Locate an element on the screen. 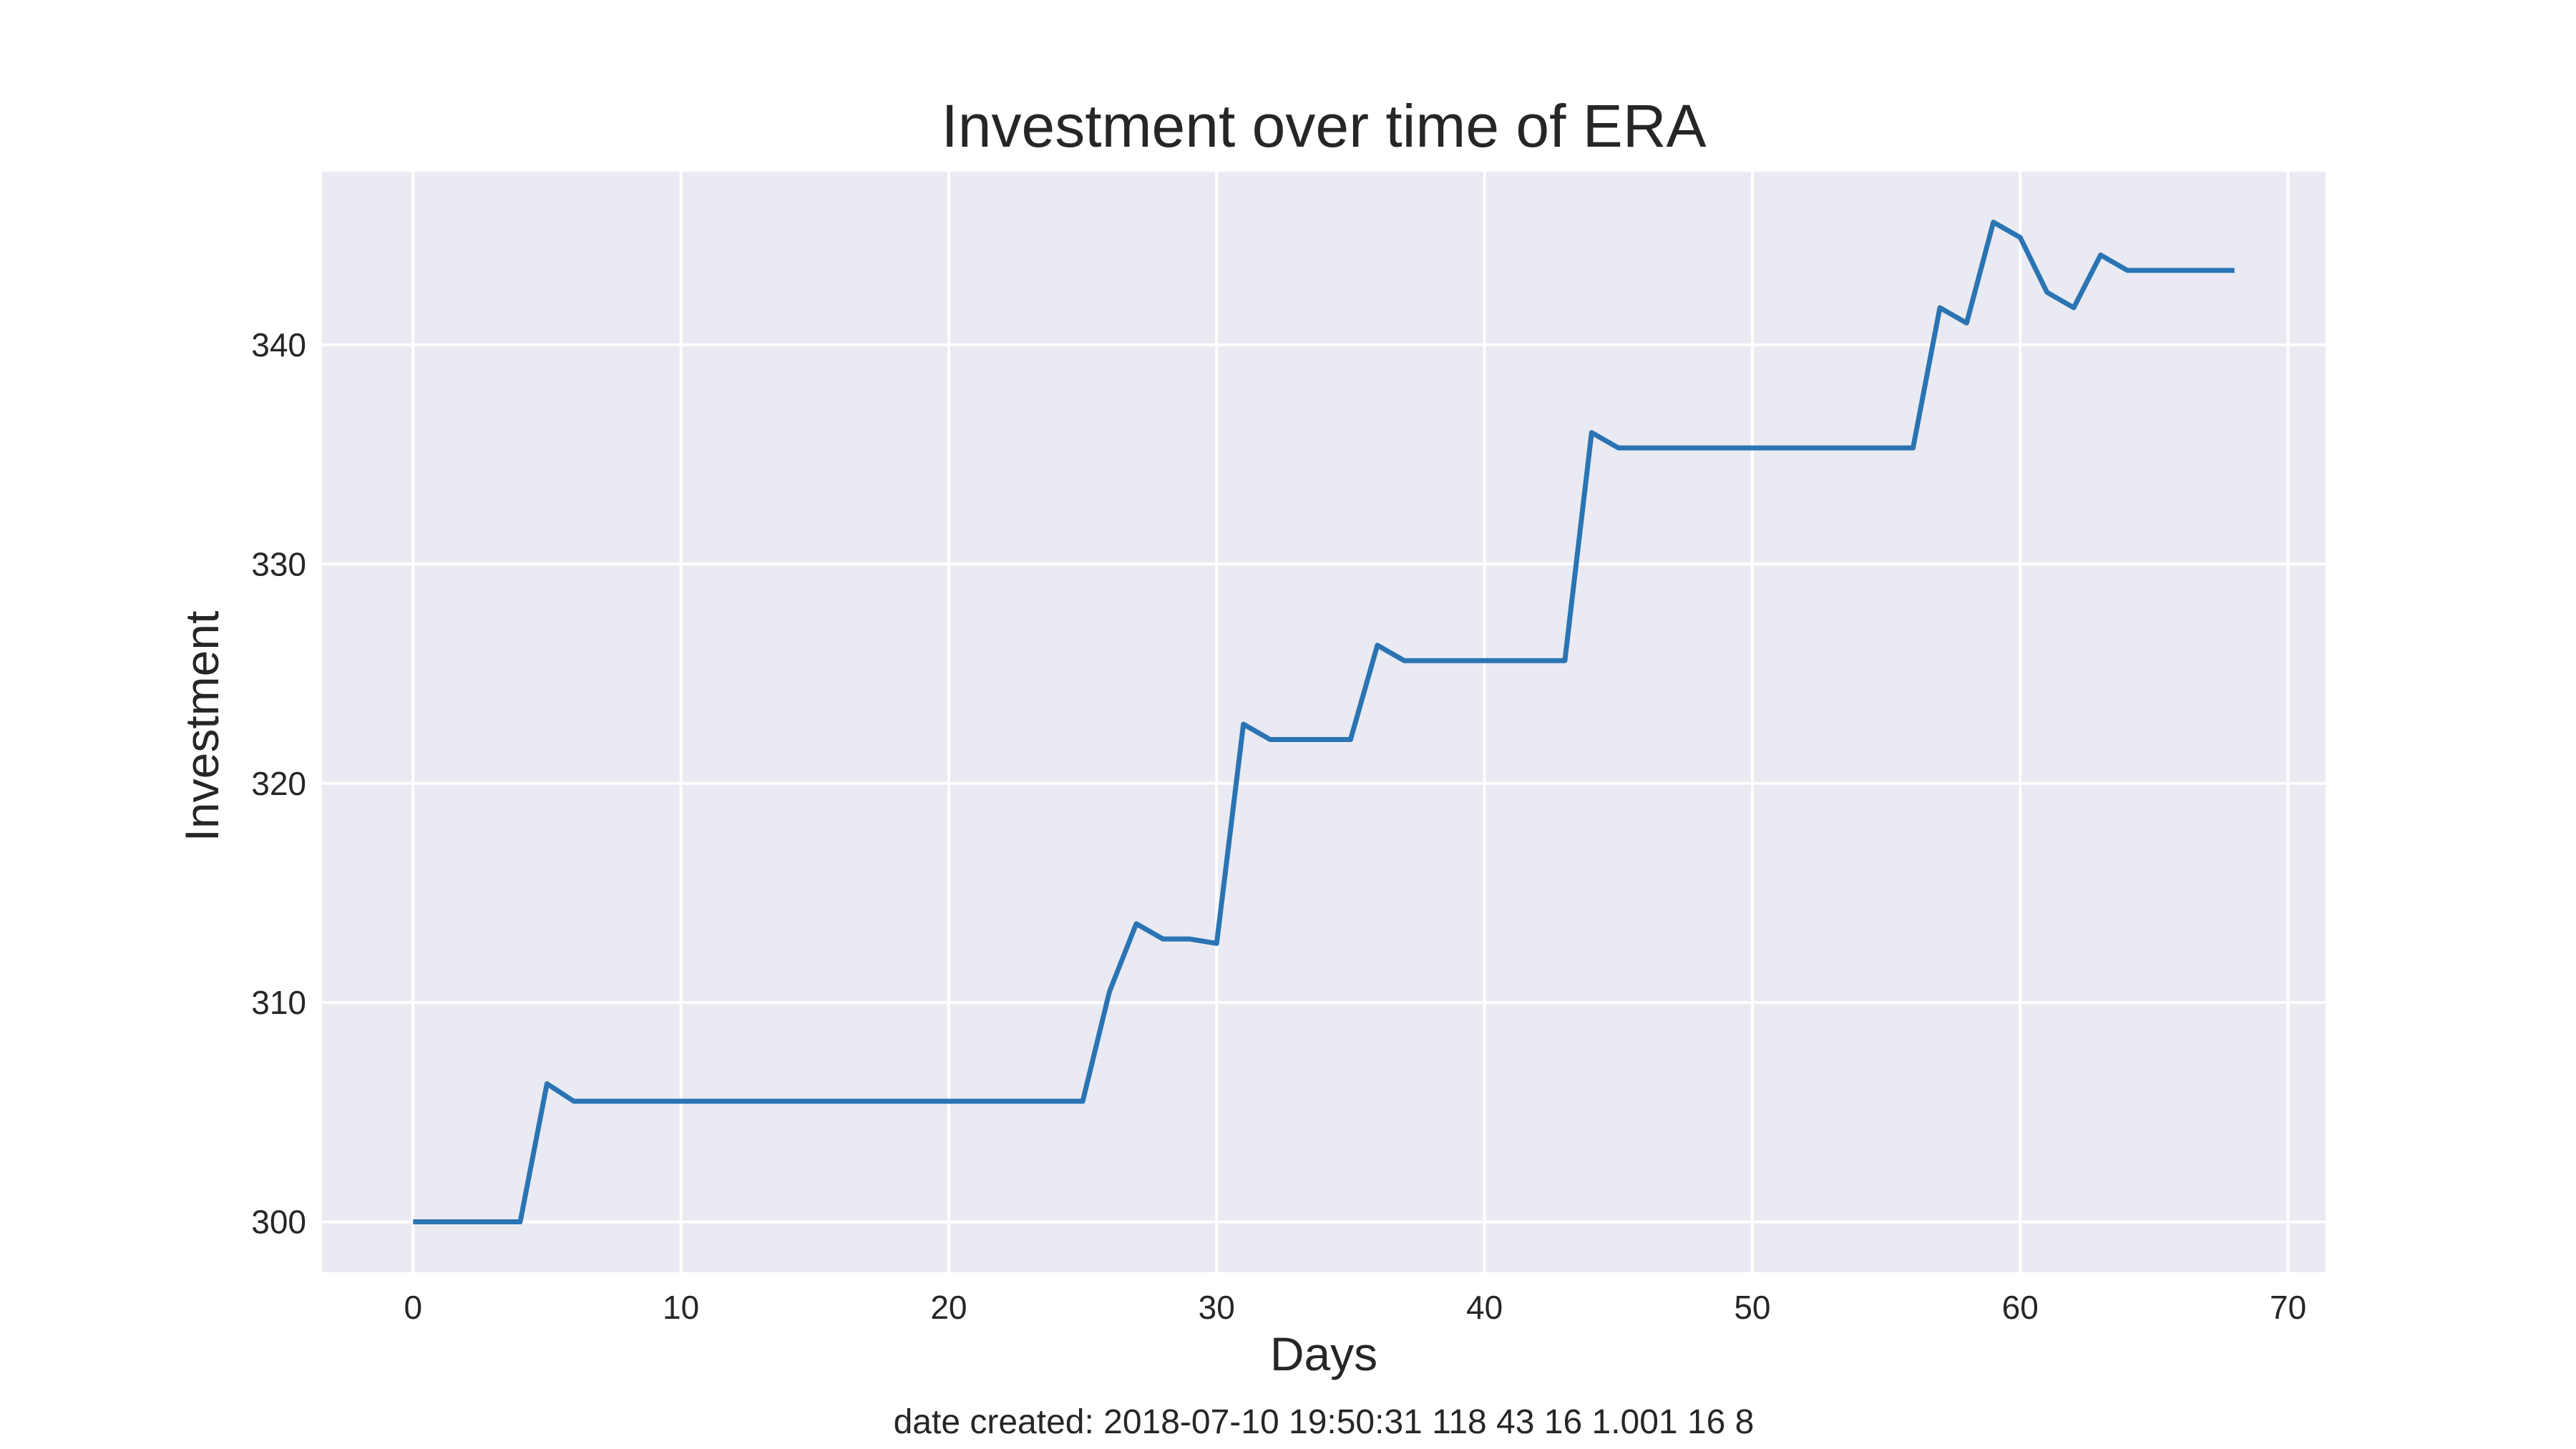 This screenshot has width=2576, height=1449. chart-title: Investment over time of ERA is located at coordinates (1323, 126).